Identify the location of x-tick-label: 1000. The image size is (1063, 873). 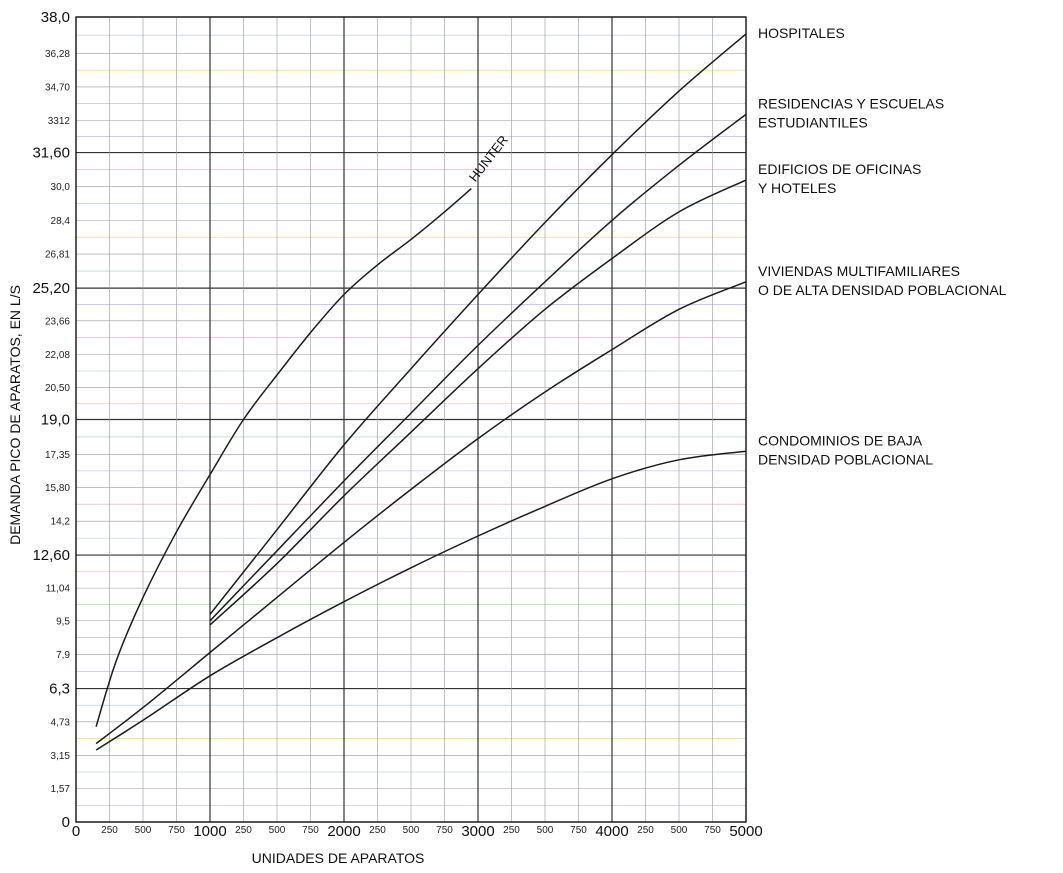
(209, 831).